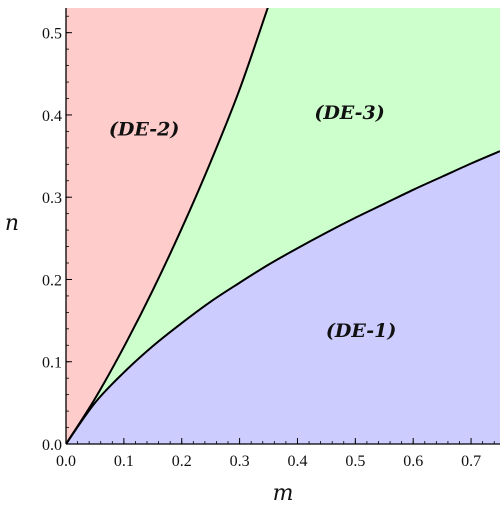  I want to click on x-tick-label: 0.1, so click(124, 461).